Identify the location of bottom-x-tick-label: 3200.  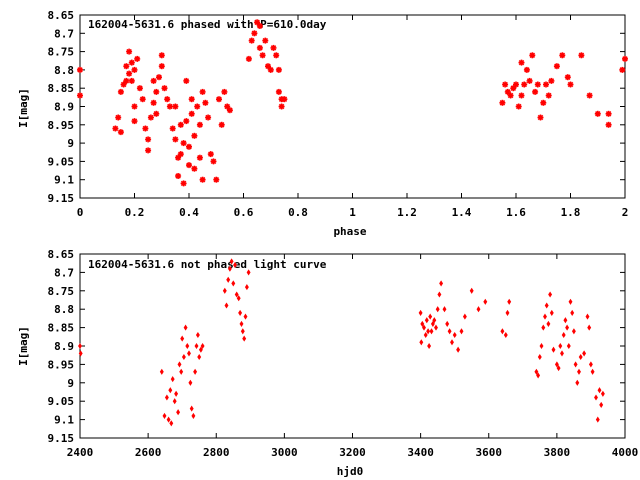
(352, 452).